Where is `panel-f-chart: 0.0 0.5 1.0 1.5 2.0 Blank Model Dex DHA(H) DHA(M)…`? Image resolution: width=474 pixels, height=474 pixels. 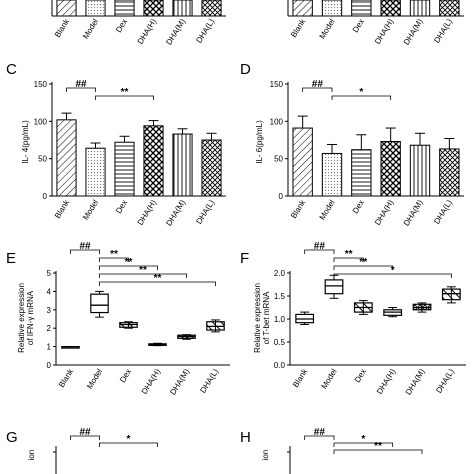
panel-f-chart: 0.0 0.5 1.0 1.5 2.0 Blank Model Dex DHA(H) DHA(M)… is located at coordinates (370, 319).